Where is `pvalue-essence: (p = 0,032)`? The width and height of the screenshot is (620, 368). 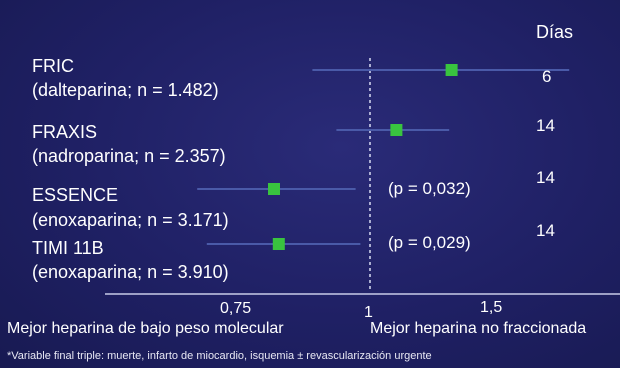
pvalue-essence: (p = 0,032) is located at coordinates (429, 188).